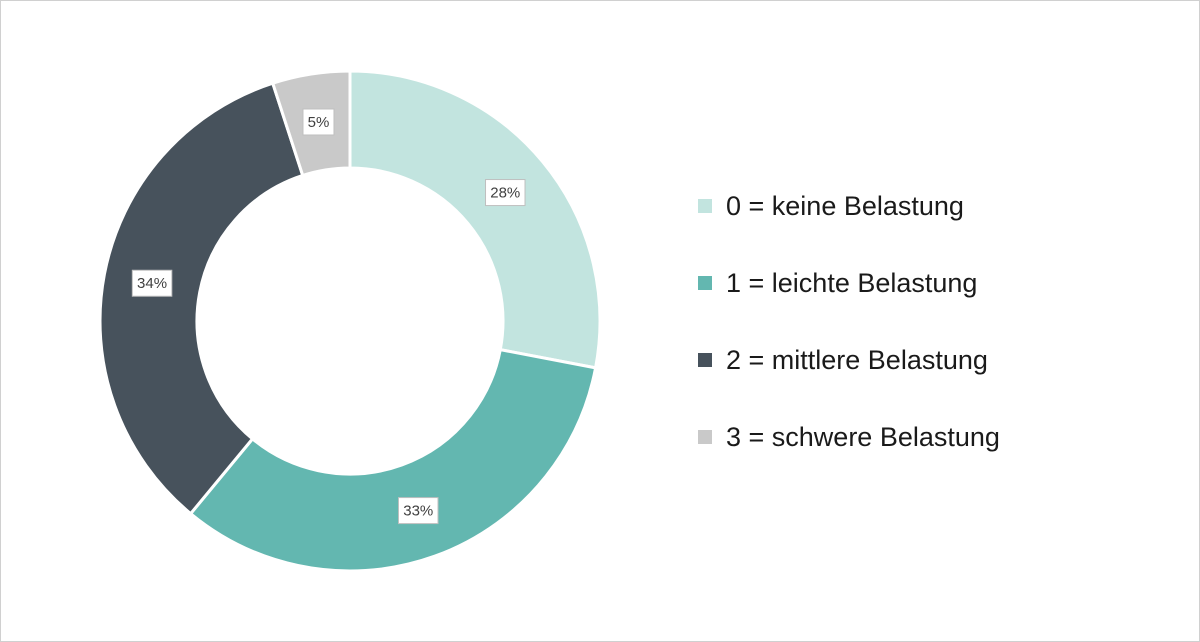 This screenshot has width=1200, height=642. I want to click on legend-item-2: 2 = mittlere Belastung, so click(849, 360).